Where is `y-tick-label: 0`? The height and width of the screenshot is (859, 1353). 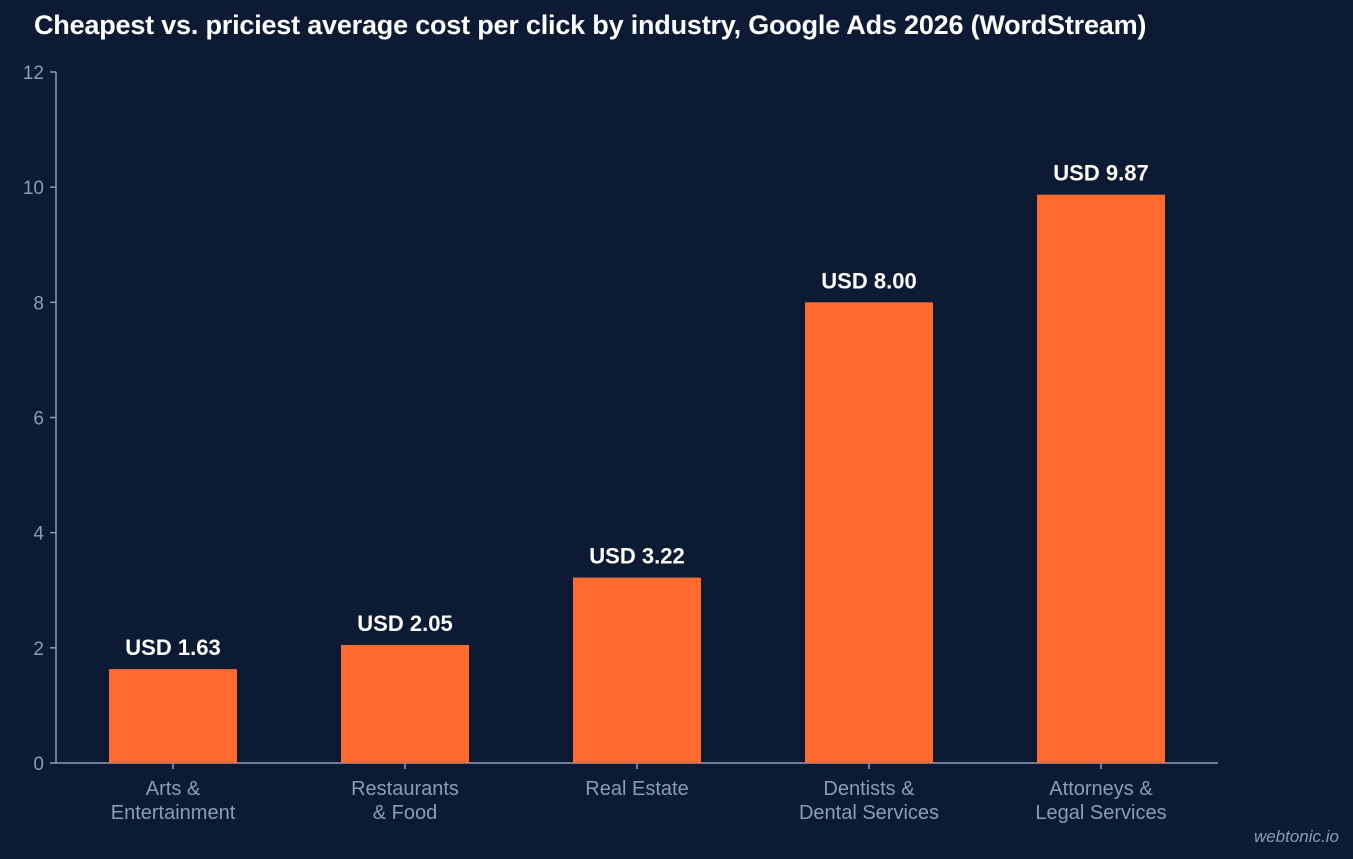
y-tick-label: 0 is located at coordinates (38, 764).